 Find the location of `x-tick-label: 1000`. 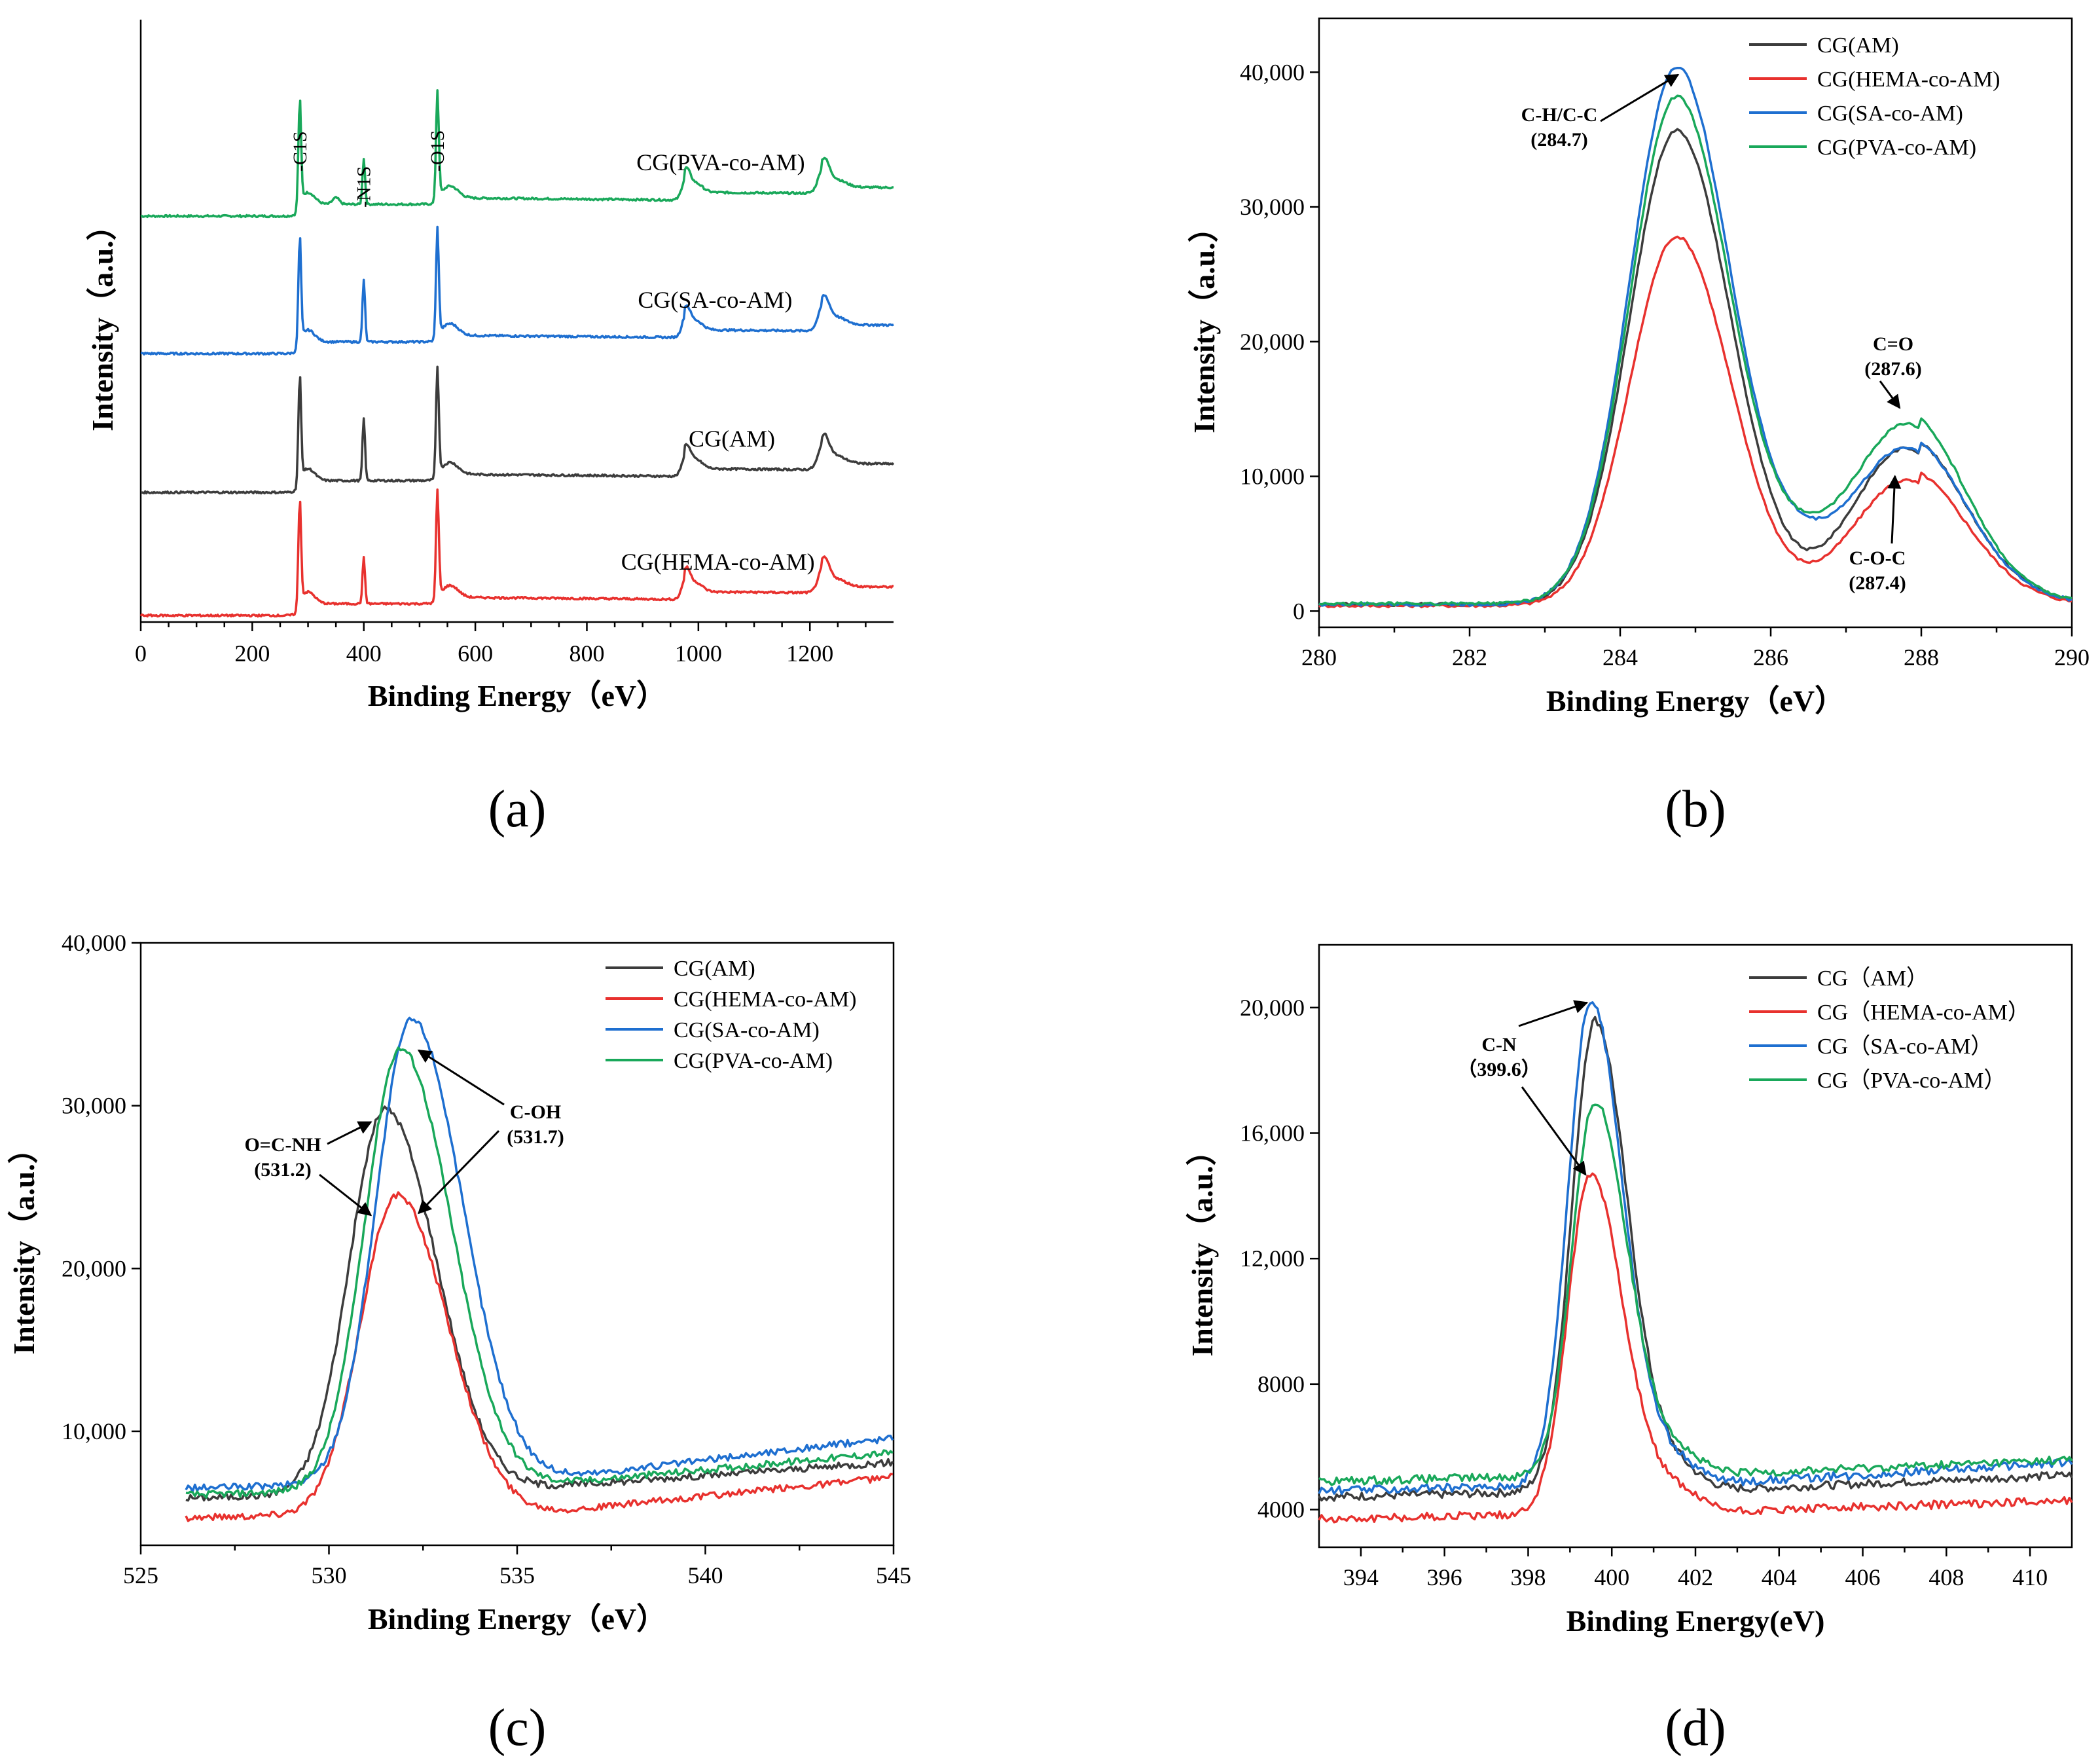

x-tick-label: 1000 is located at coordinates (698, 653).